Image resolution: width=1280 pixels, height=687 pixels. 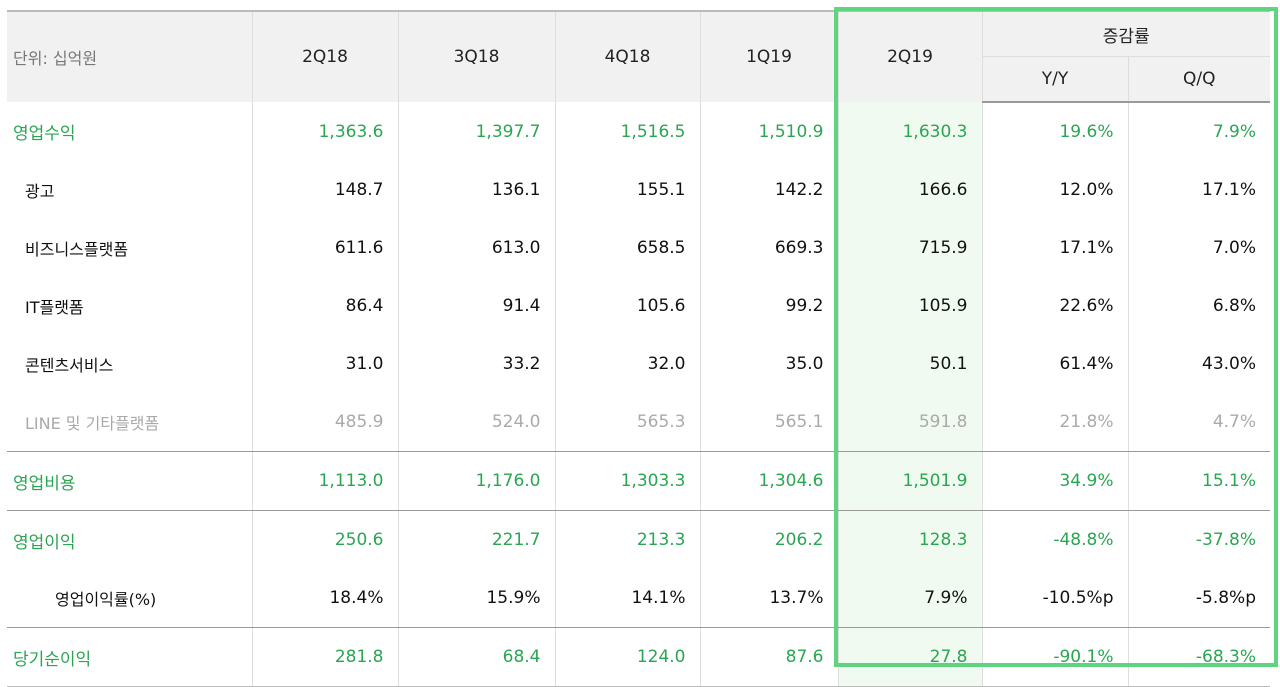 I want to click on cell-value: 7.0%, so click(x=1199, y=248).